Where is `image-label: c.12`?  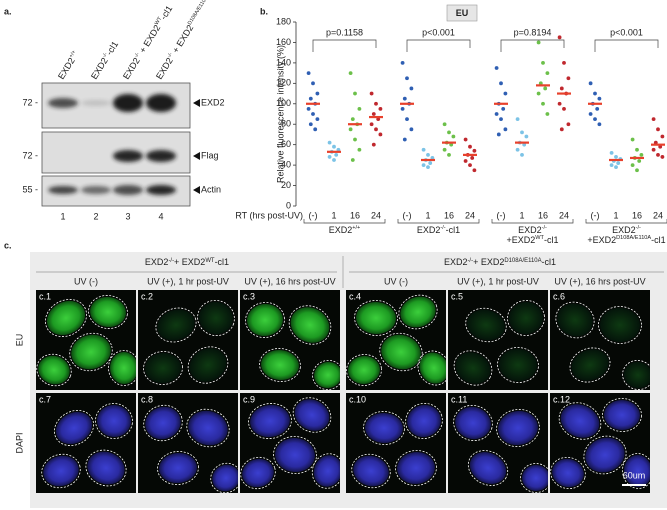
image-label: c.12 is located at coordinates (561, 399).